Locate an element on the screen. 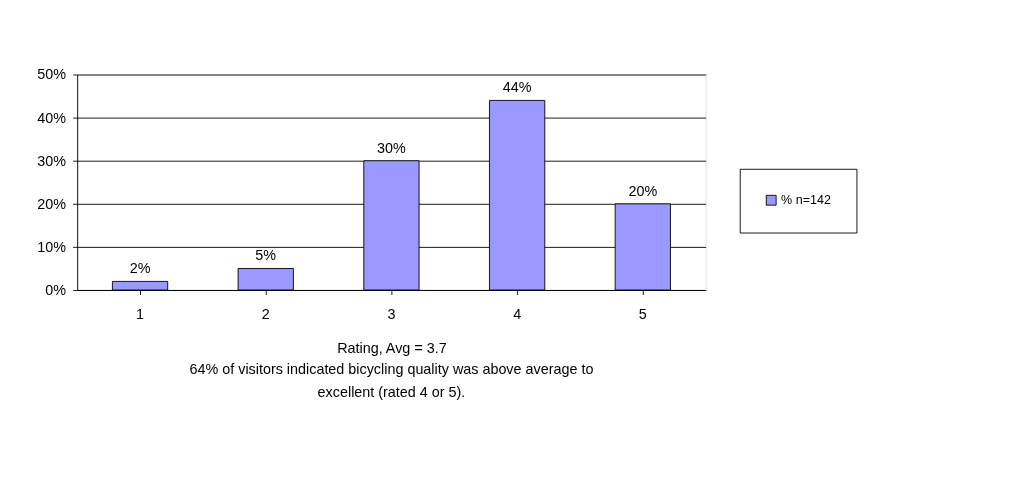 This screenshot has width=1019, height=502. data-label: 5% is located at coordinates (266, 255).